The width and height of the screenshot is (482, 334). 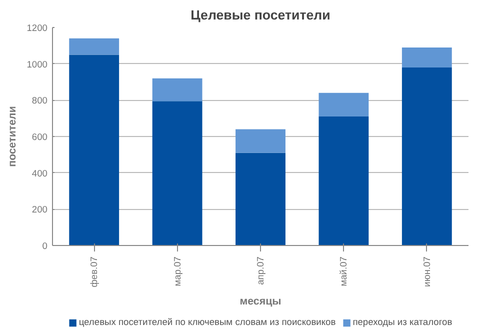 What do you see at coordinates (40, 209) in the screenshot?
I see `y-tick-label: 200` at bounding box center [40, 209].